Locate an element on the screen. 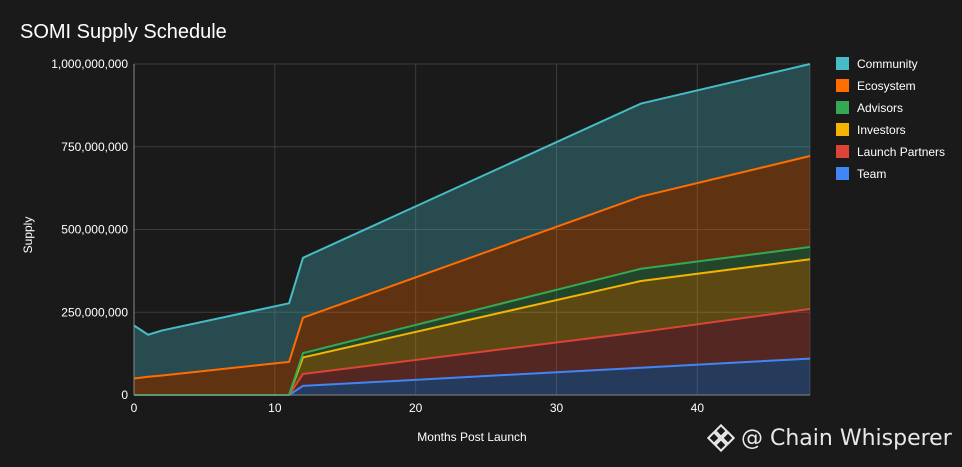 Image resolution: width=962 pixels, height=467 pixels. legend-swatch-investors is located at coordinates (842, 129).